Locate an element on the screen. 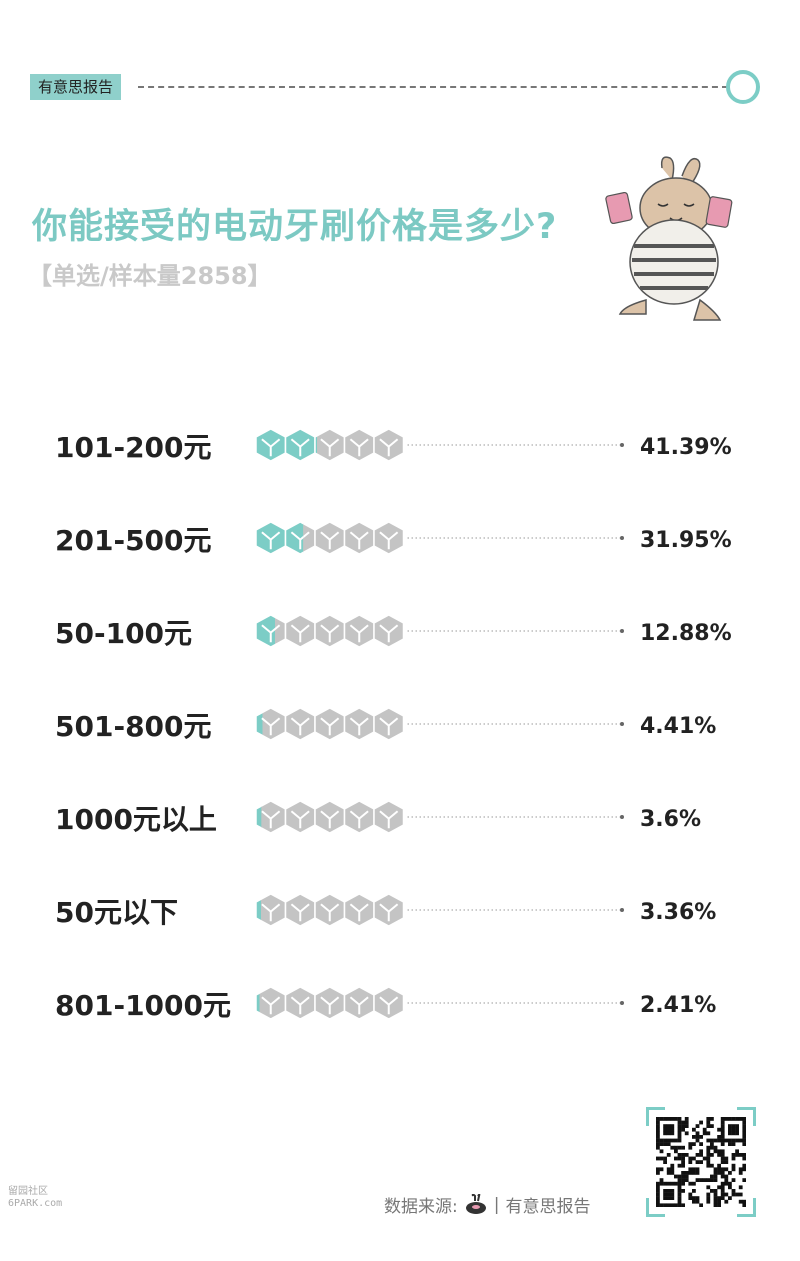  value-label: 2.41% is located at coordinates (678, 1005).